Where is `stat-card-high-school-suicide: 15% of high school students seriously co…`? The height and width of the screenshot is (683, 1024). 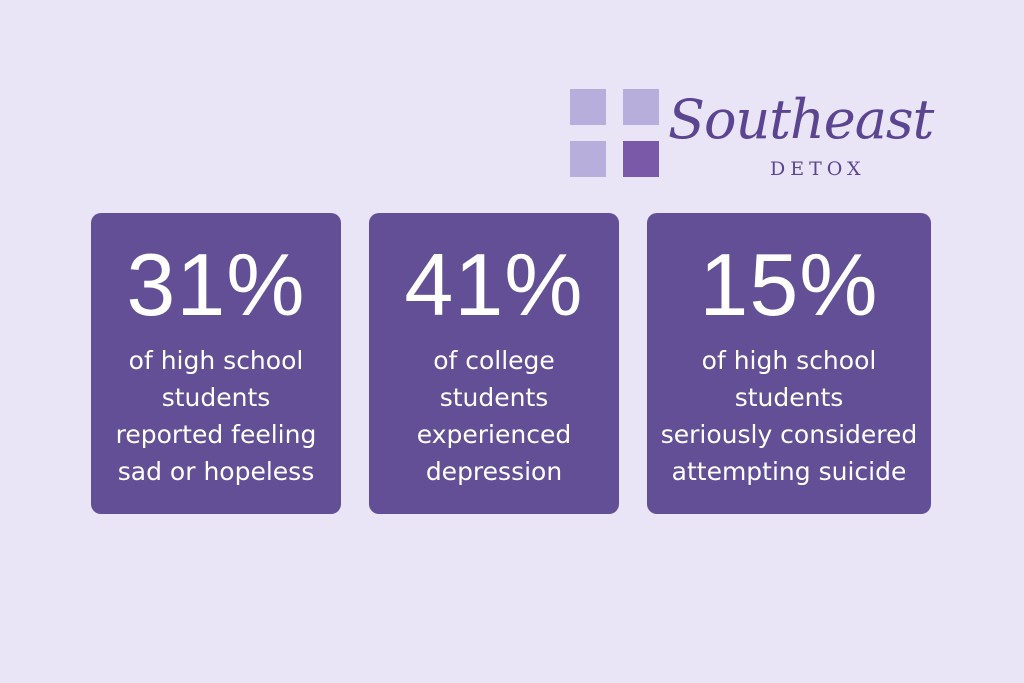 stat-card-high-school-suicide: 15% of high school students seriously co… is located at coordinates (789, 363).